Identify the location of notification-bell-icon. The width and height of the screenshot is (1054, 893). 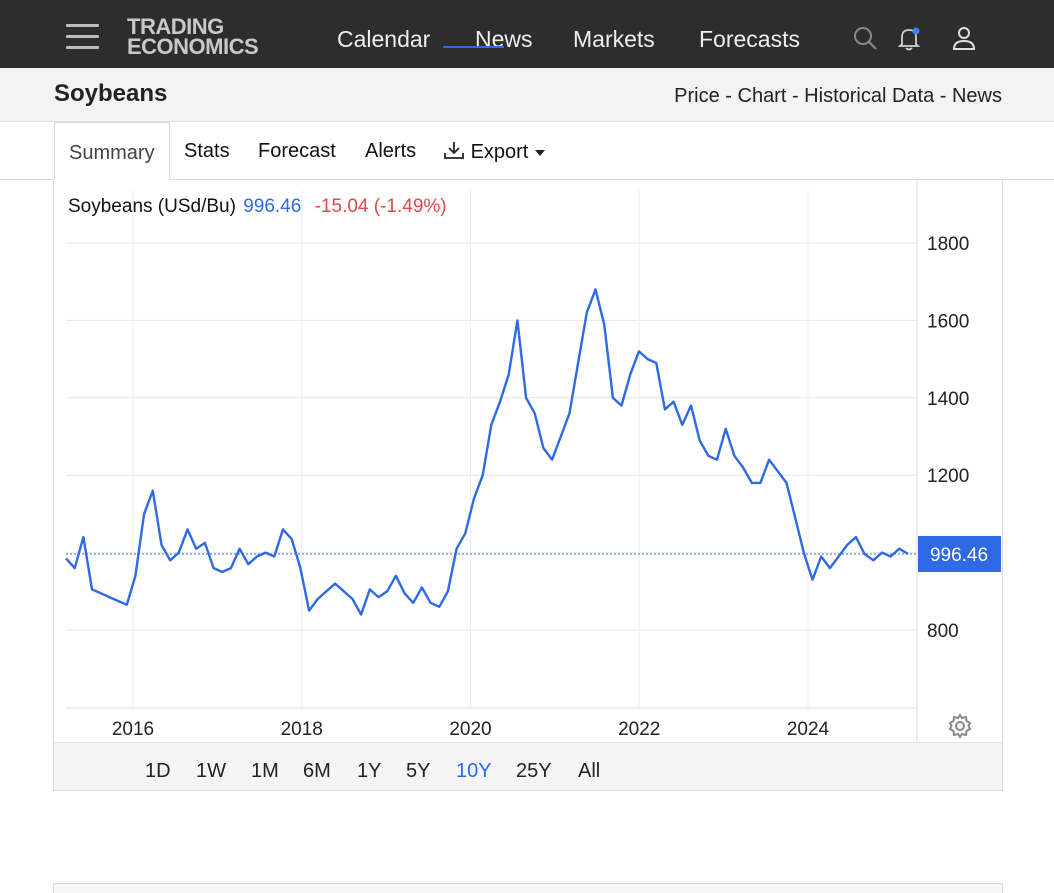
(909, 38).